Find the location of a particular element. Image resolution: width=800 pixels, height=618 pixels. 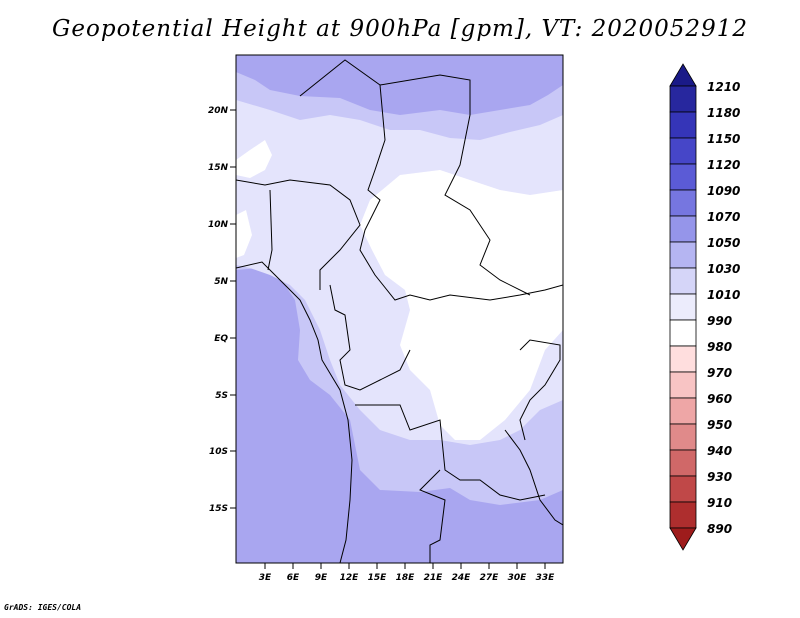

lon-label: 30E is located at coordinates (518, 578).